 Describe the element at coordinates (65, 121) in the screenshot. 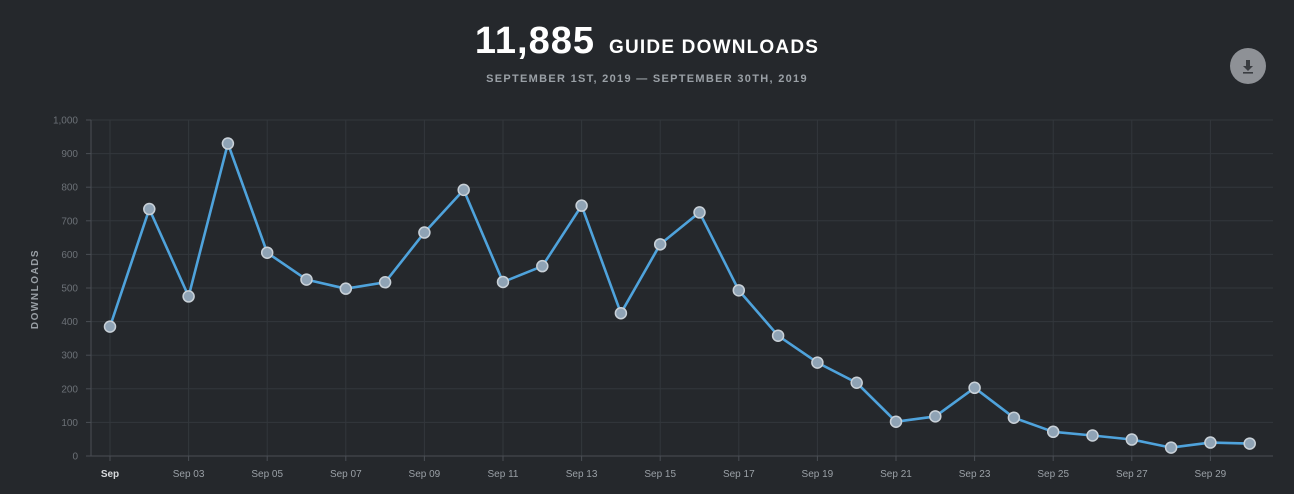

I see `y-tick-label: 1,000` at that location.